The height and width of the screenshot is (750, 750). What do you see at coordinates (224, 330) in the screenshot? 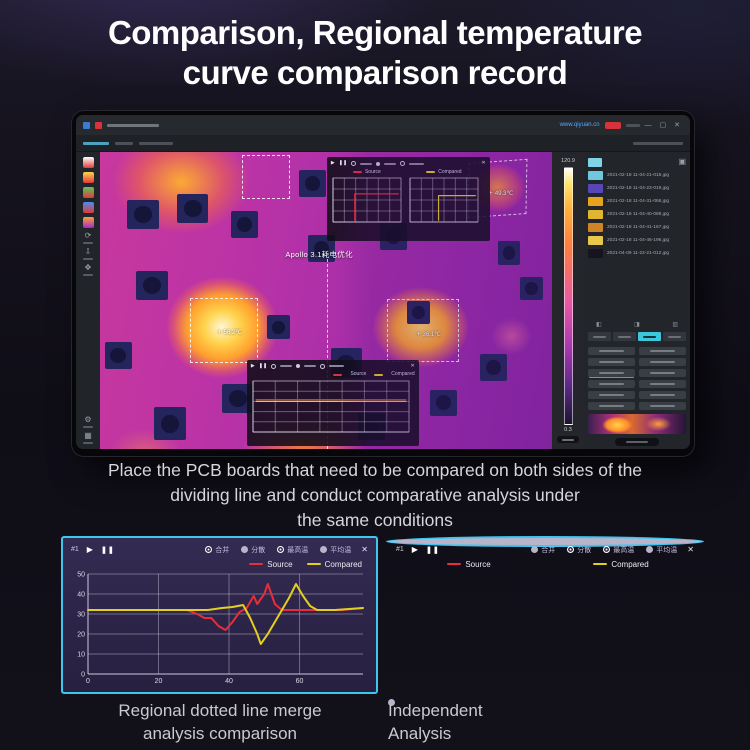
I see `roi-region-left` at bounding box center [224, 330].